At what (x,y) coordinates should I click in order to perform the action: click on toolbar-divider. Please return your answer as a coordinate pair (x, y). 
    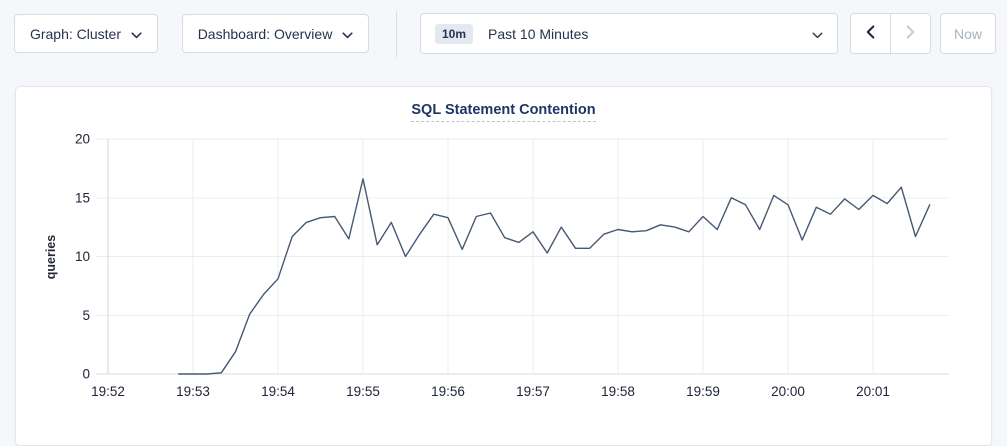
    Looking at the image, I should click on (396, 34).